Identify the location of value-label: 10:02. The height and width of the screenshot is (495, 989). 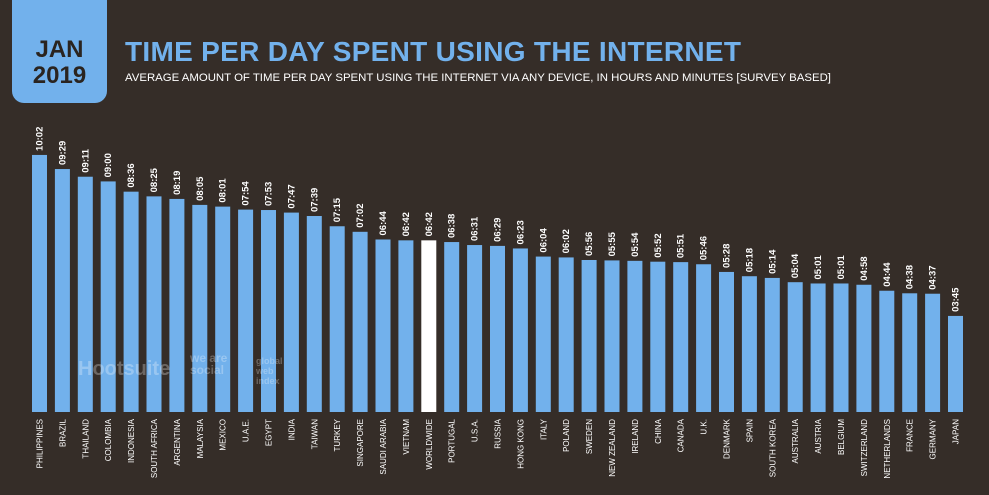
(40, 139).